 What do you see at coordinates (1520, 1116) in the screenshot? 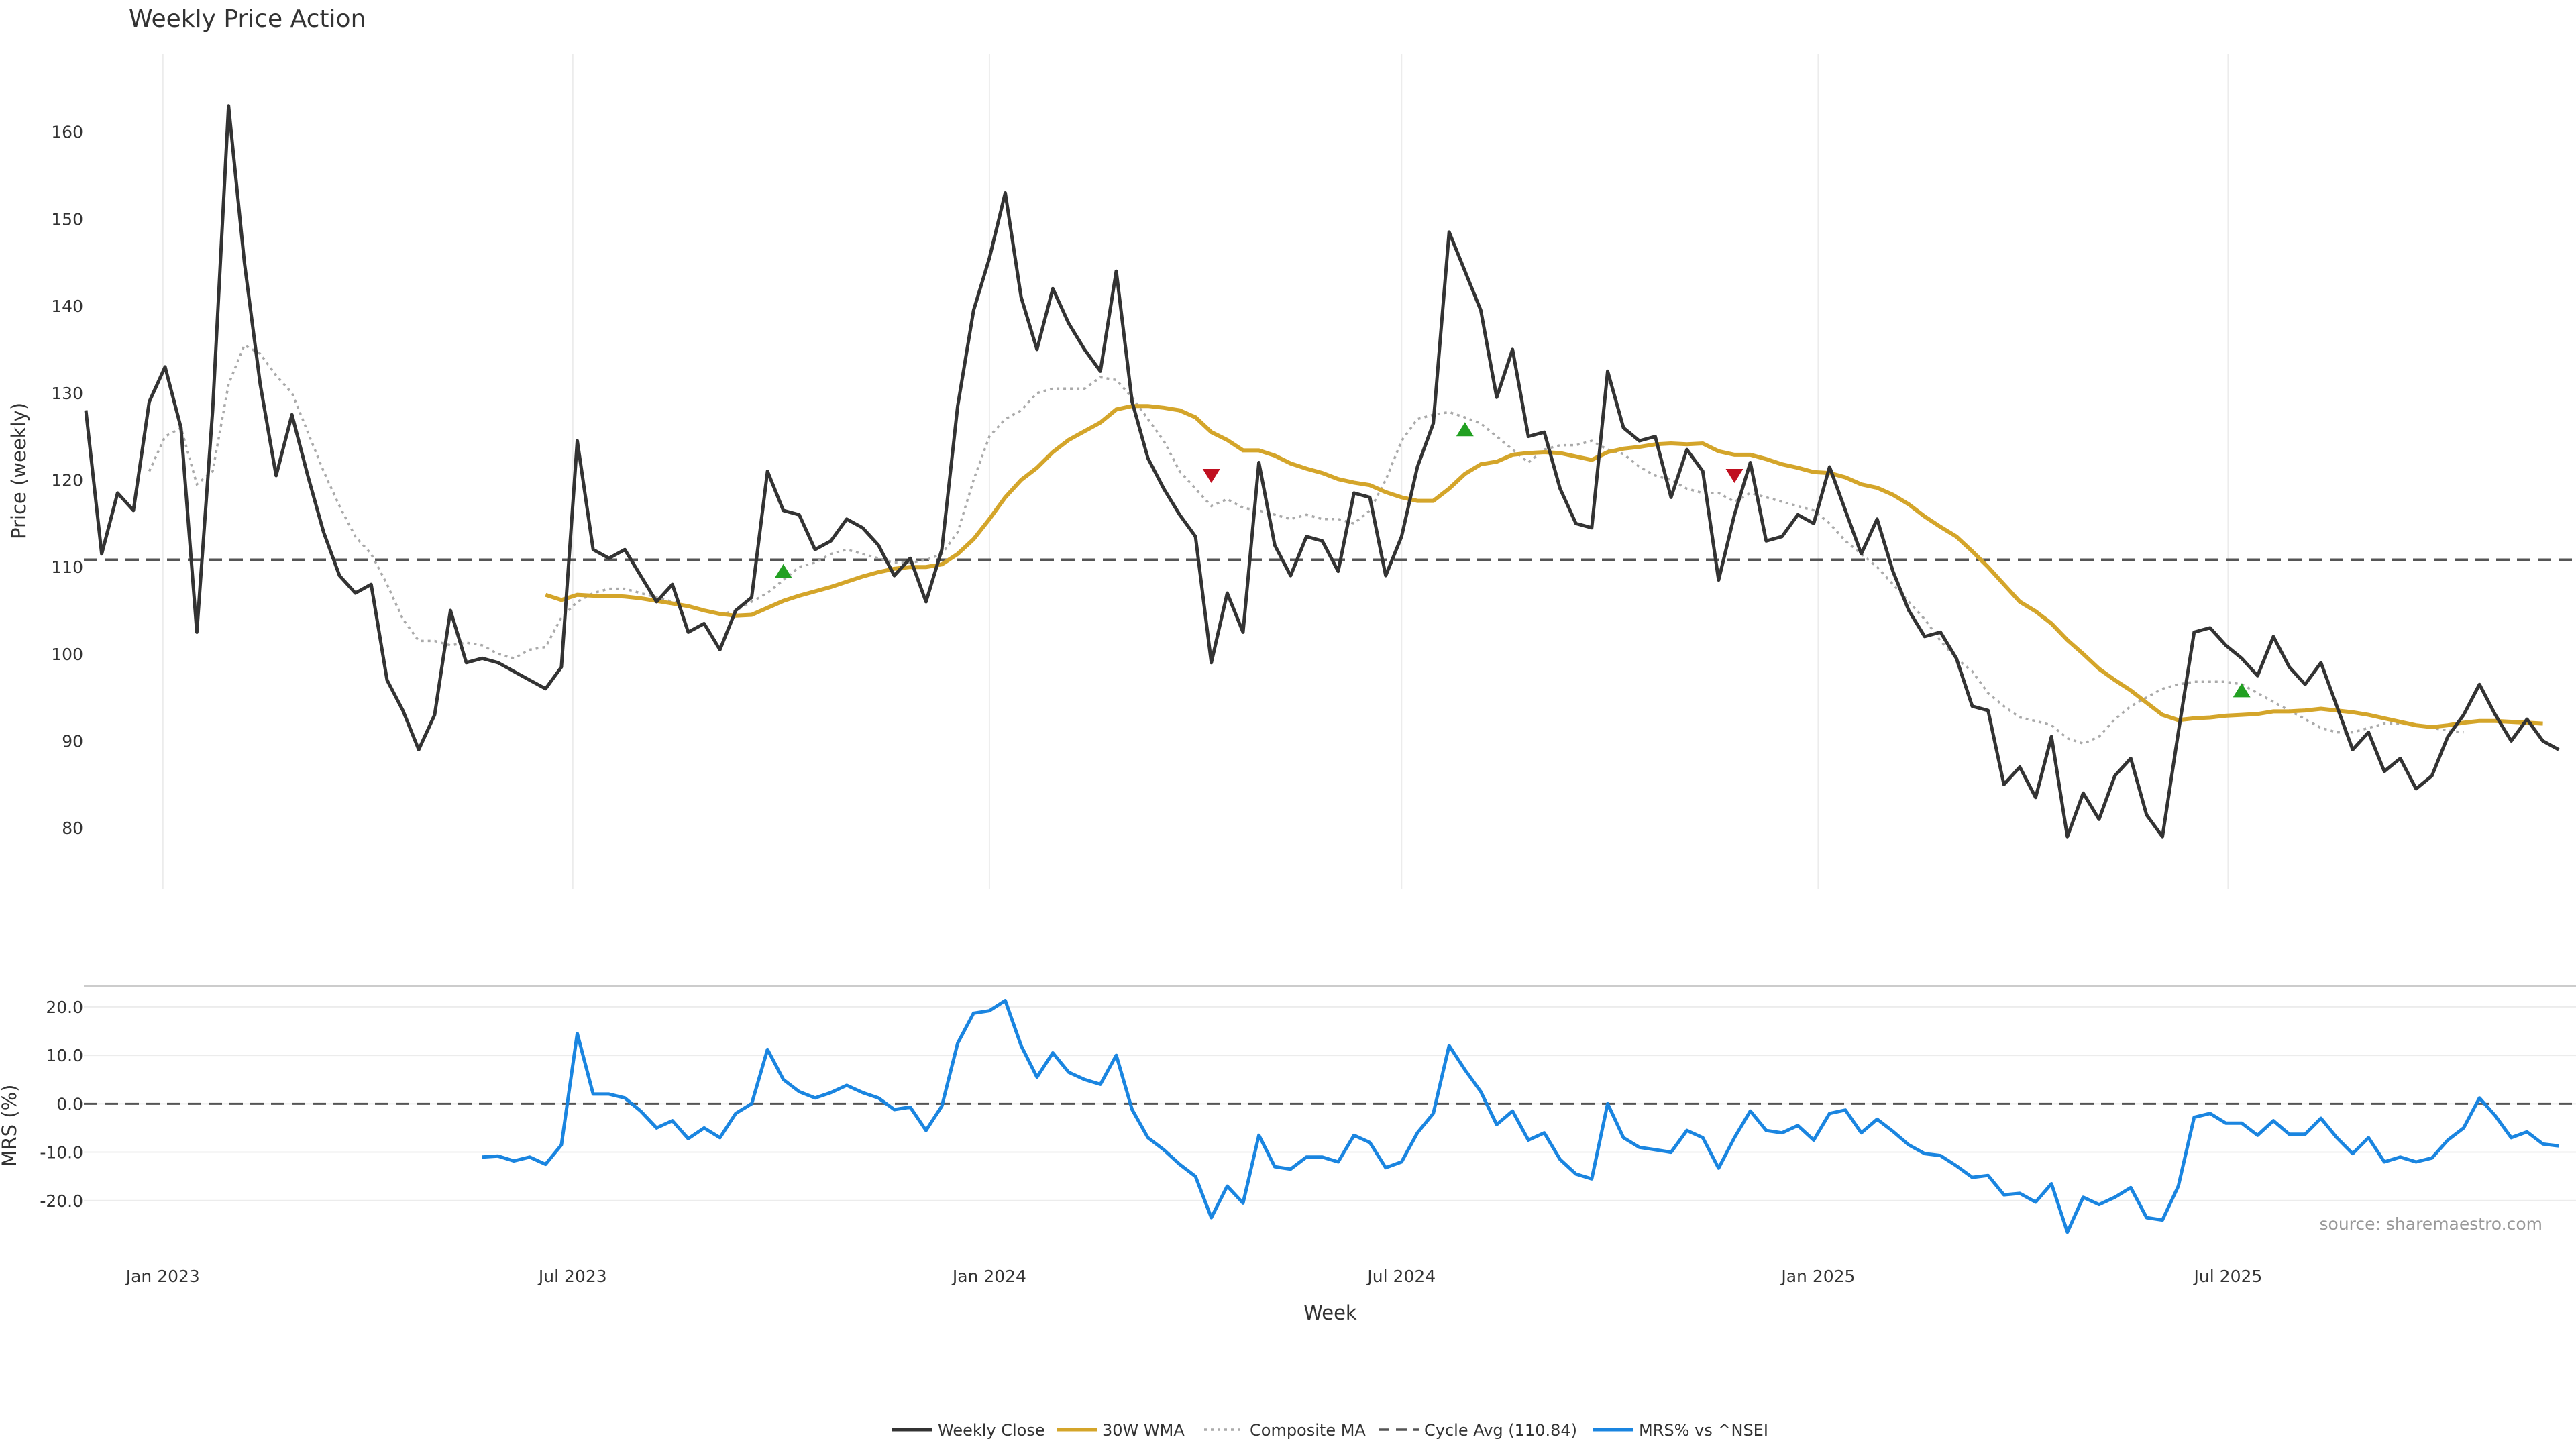
I see `mrs-line` at bounding box center [1520, 1116].